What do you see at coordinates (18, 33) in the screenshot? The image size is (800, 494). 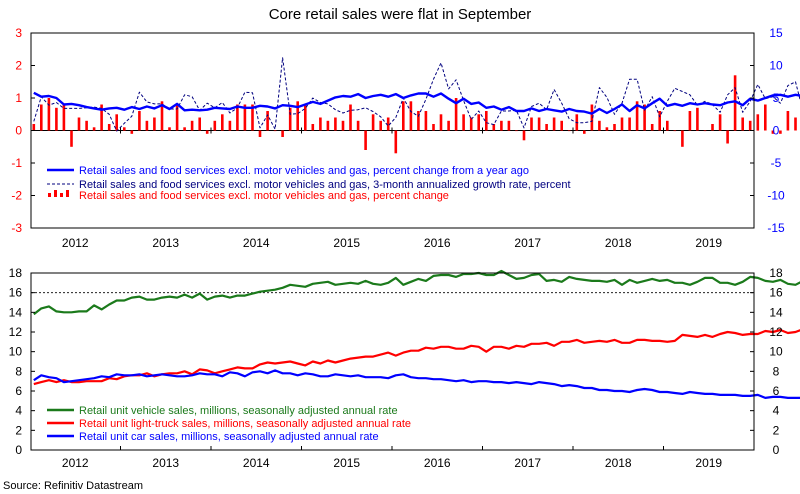 I see `left-tick-label: 3` at bounding box center [18, 33].